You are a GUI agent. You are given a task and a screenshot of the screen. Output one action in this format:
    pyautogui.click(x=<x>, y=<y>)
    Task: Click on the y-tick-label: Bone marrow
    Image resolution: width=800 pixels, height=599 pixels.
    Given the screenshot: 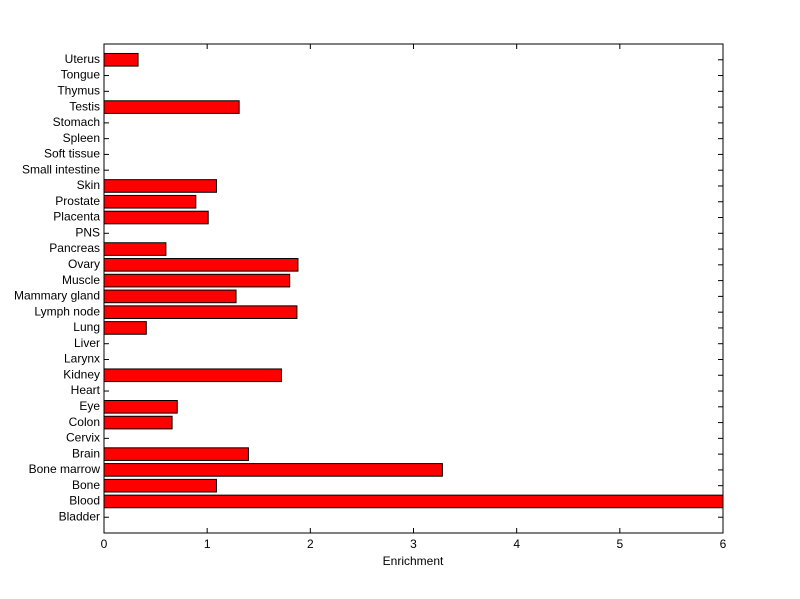 What is the action you would take?
    pyautogui.click(x=65, y=469)
    